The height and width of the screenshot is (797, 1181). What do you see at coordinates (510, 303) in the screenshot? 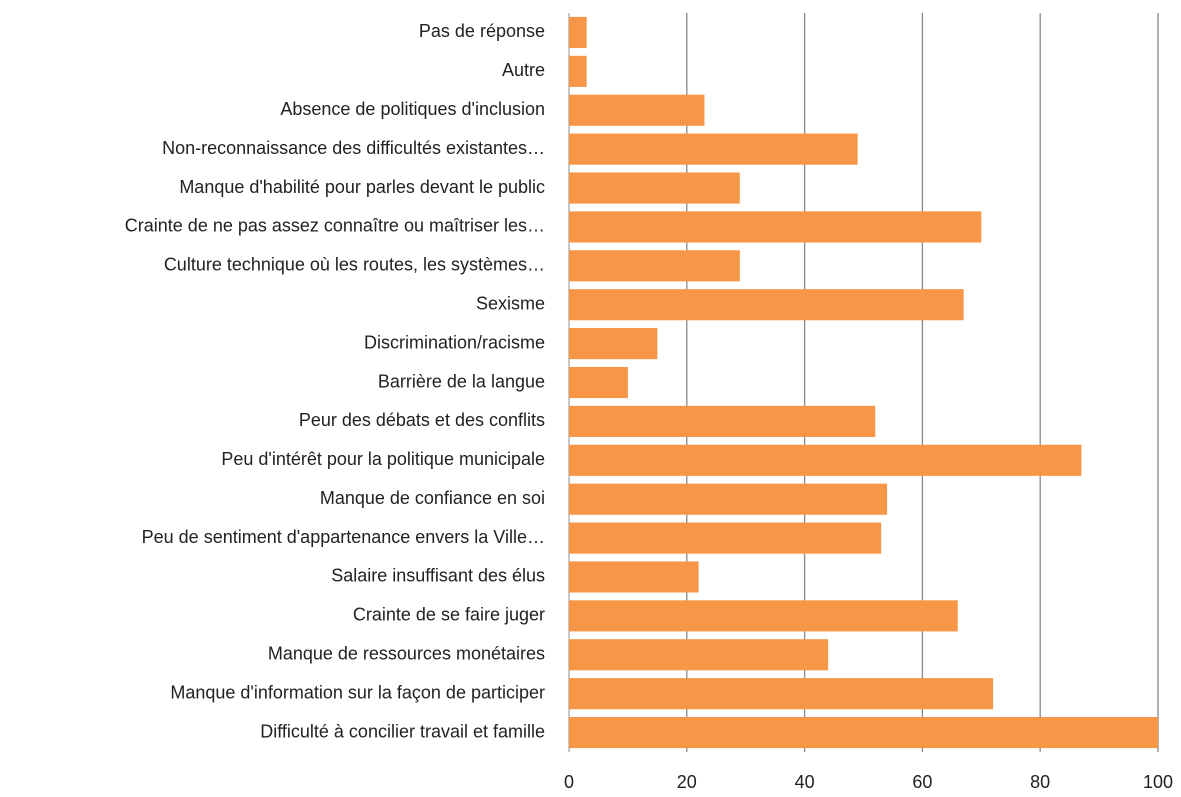
I see `y-tick-label: Sexisme` at bounding box center [510, 303].